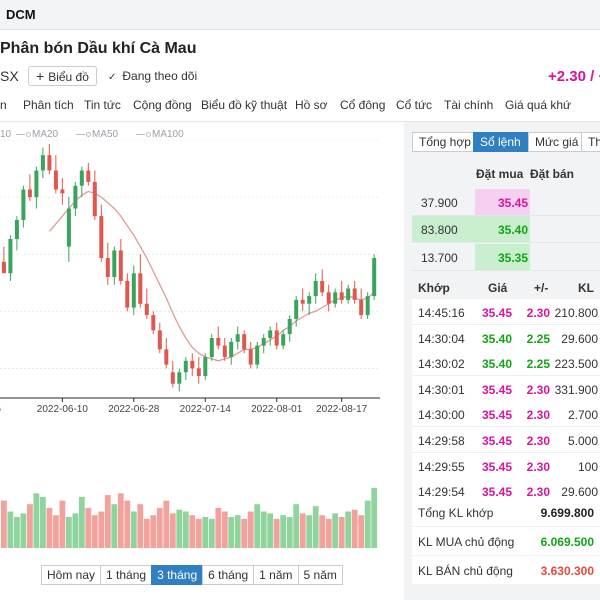  Describe the element at coordinates (590, 142) in the screenshot. I see `tab-statistics: Thống` at that location.